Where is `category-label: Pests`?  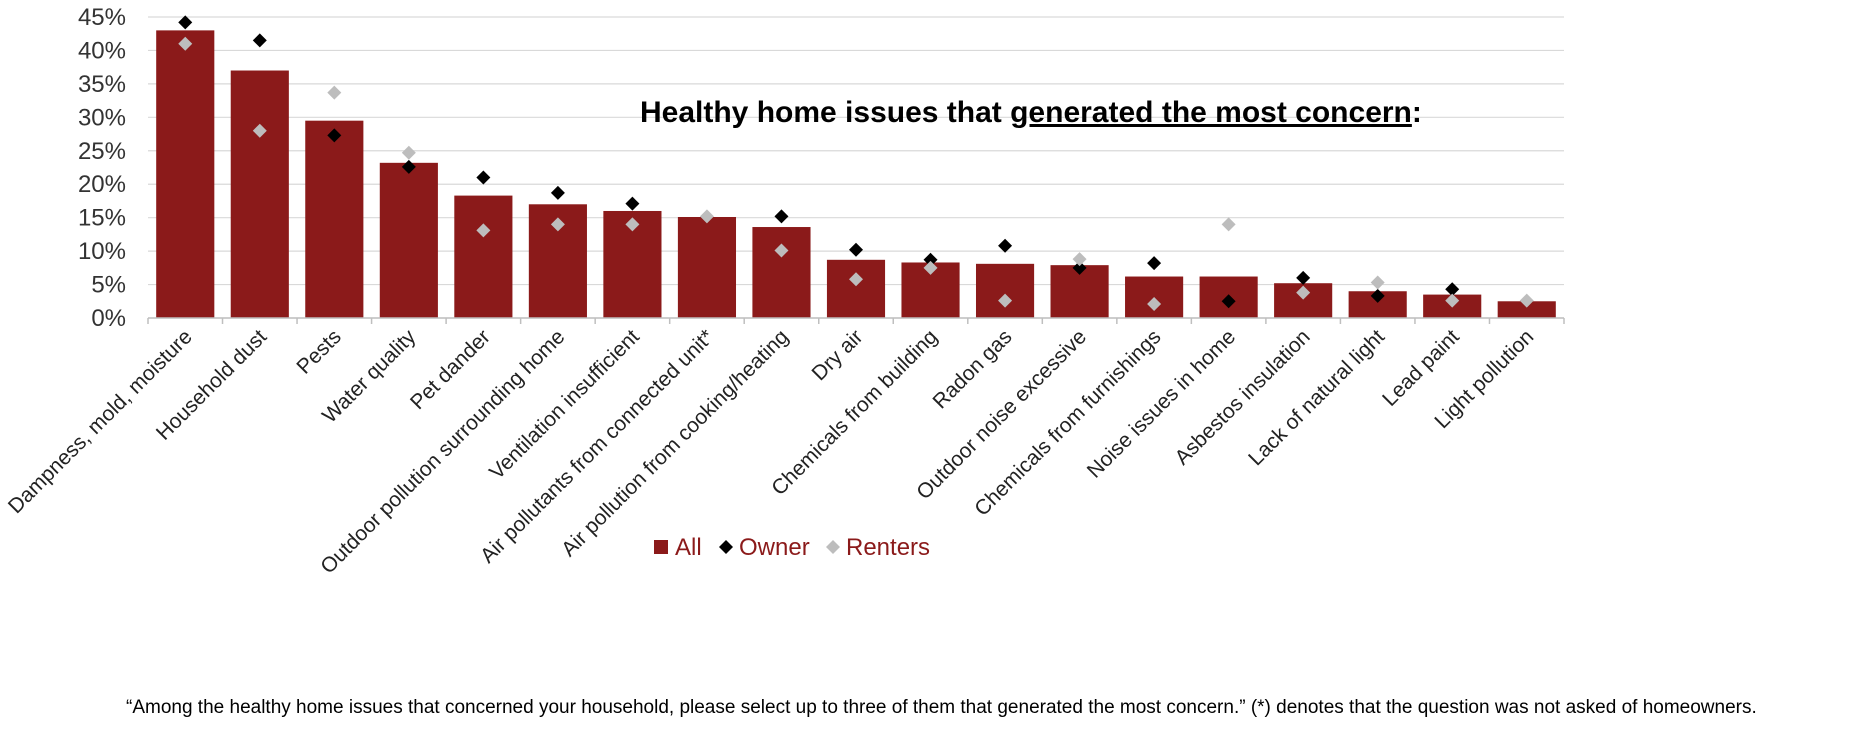 category-label: Pests is located at coordinates (318, 351).